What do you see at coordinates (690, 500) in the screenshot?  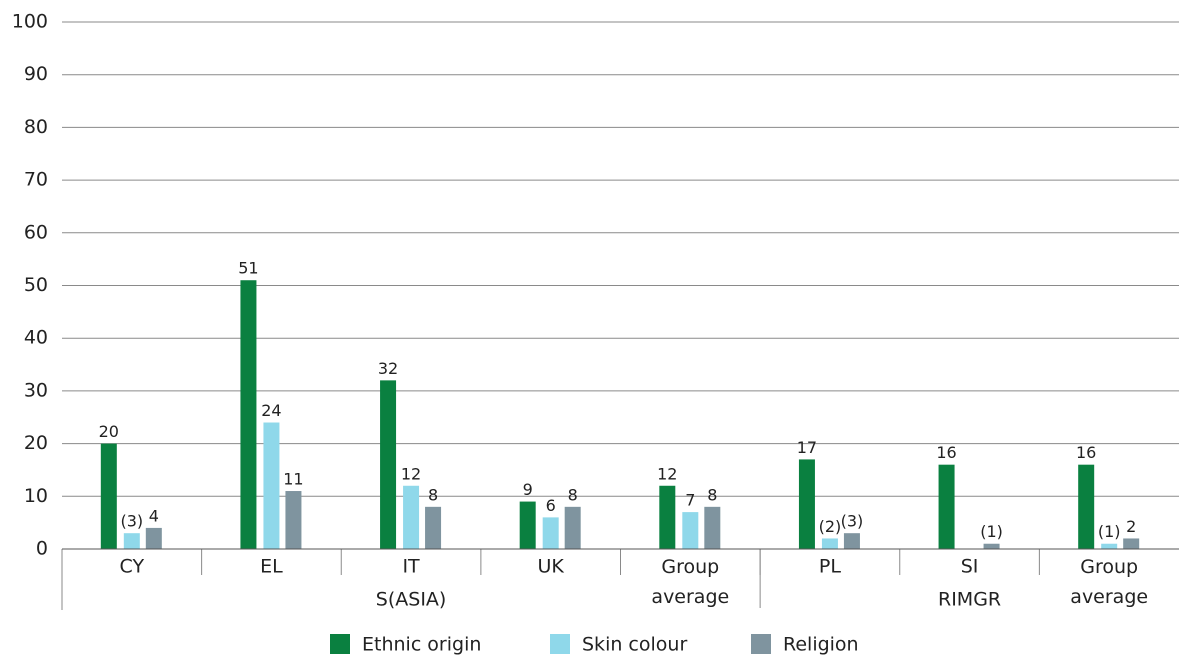 I see `value-label: 7` at bounding box center [690, 500].